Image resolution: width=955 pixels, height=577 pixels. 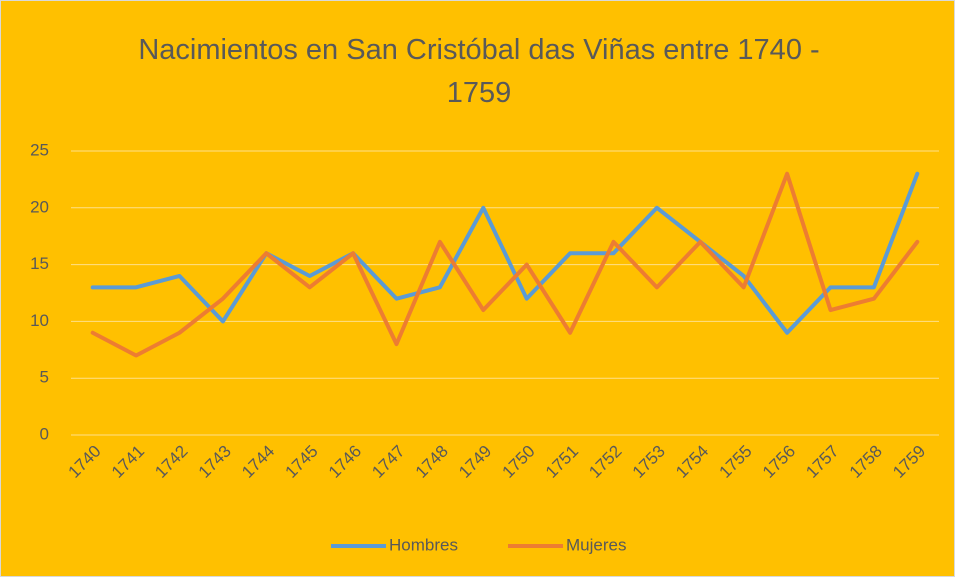 What do you see at coordinates (44, 377) in the screenshot?
I see `y-tick-label: 5` at bounding box center [44, 377].